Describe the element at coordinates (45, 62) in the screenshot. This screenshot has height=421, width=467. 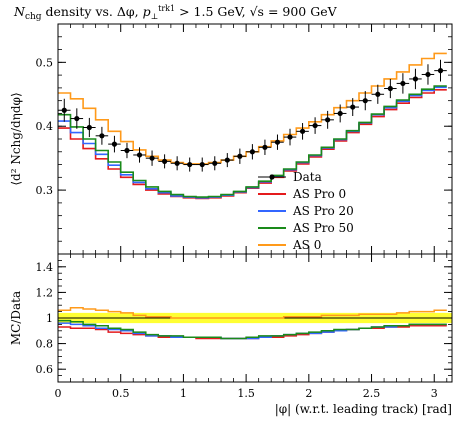
I see `y-tick-label: 0.5` at that location.